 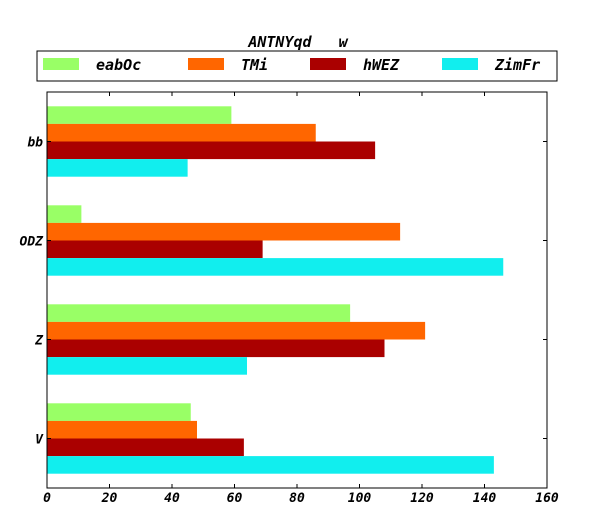 I want to click on x-tick-label: 0, so click(x=47, y=498).